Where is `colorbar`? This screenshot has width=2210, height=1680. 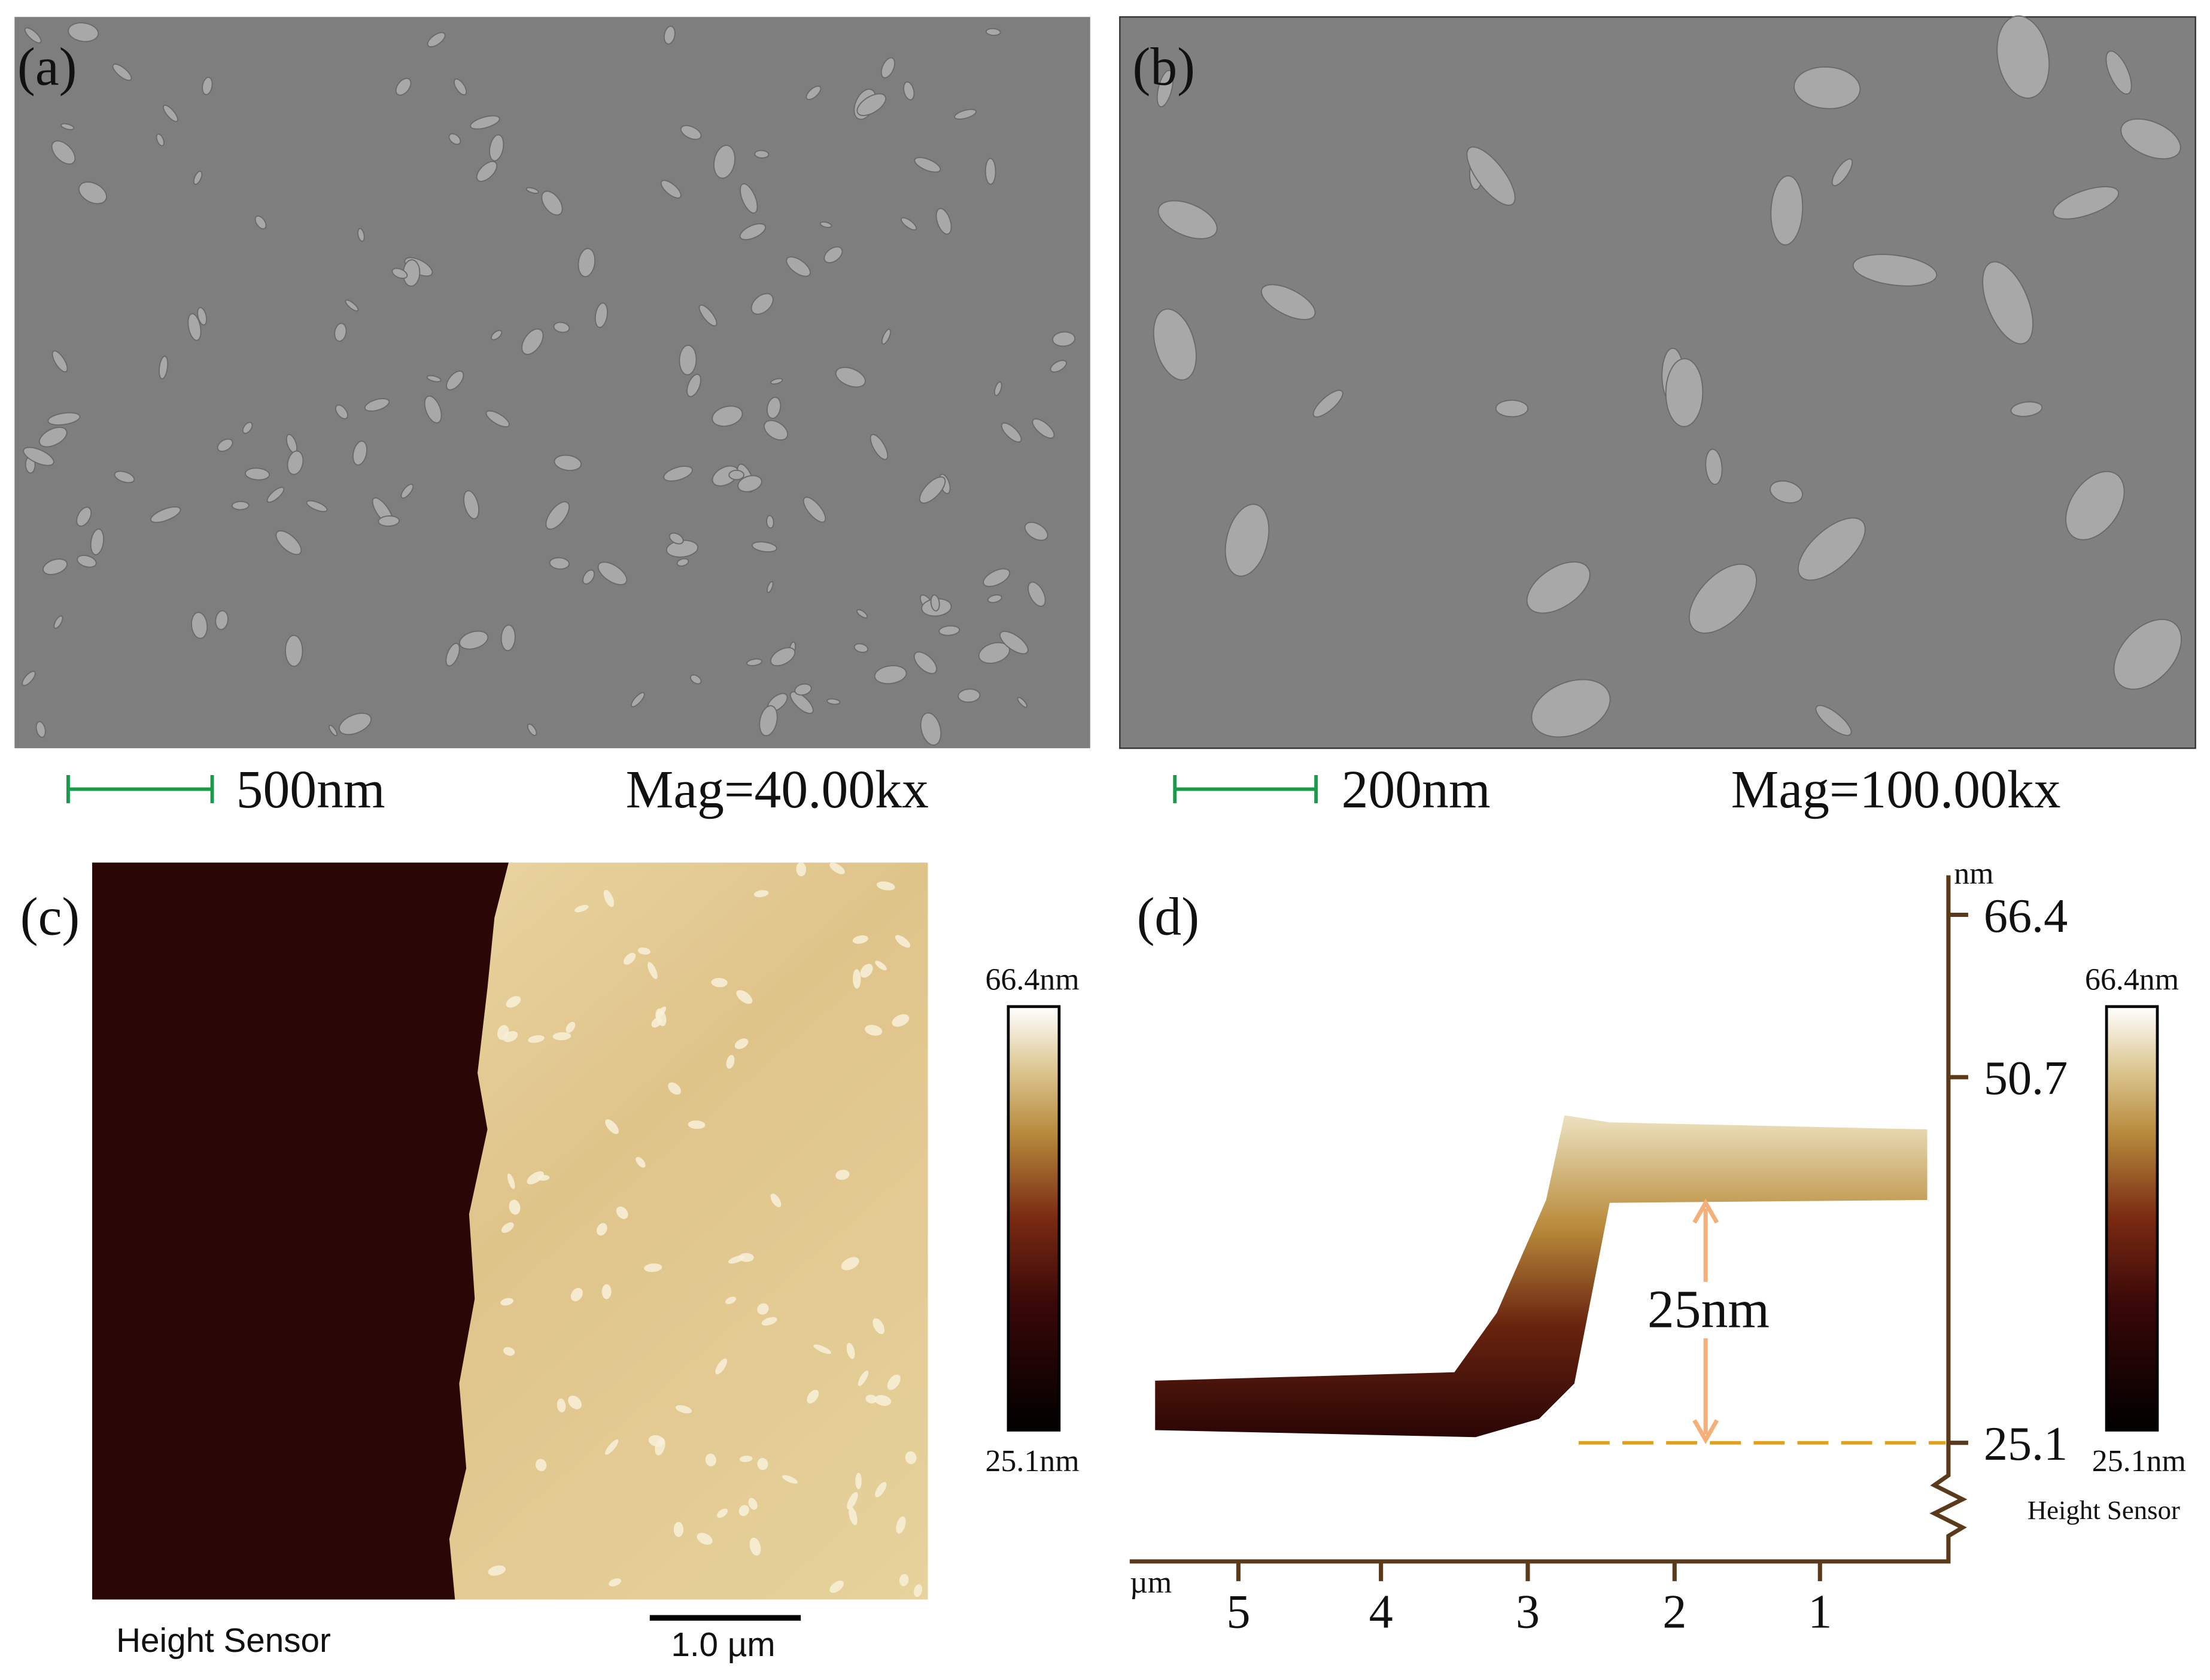 colorbar is located at coordinates (1034, 1219).